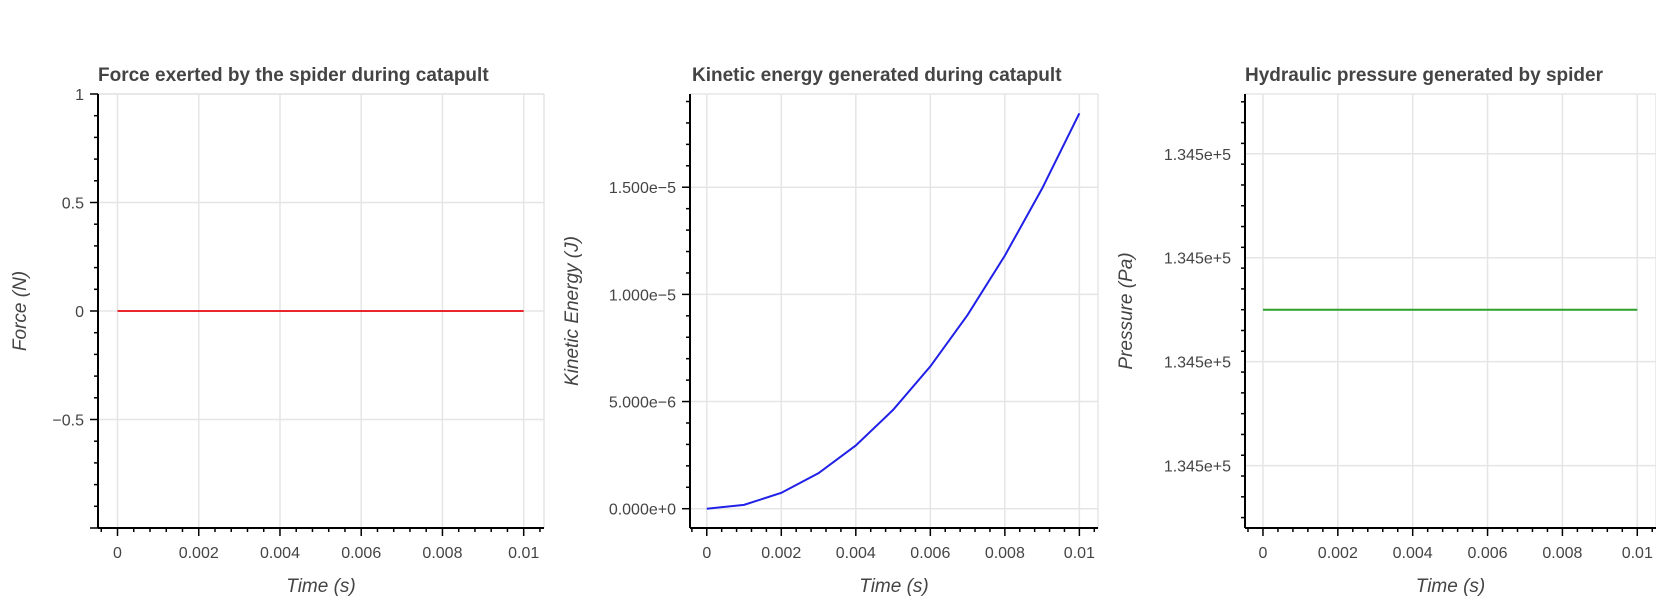 The height and width of the screenshot is (600, 1656). What do you see at coordinates (1424, 75) in the screenshot?
I see `chart-title: Hydraulic pressure generated by spider` at bounding box center [1424, 75].